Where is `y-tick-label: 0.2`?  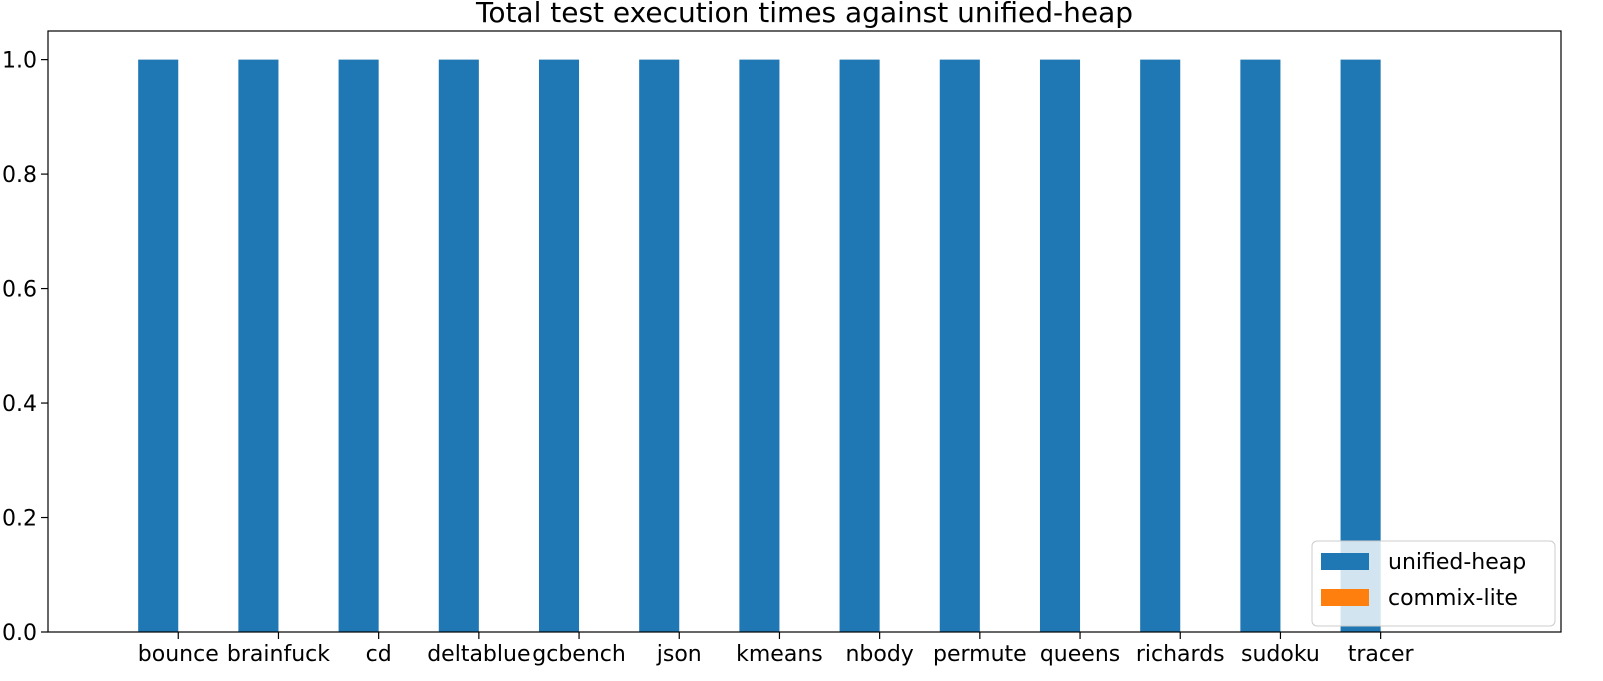 y-tick-label: 0.2 is located at coordinates (19, 519).